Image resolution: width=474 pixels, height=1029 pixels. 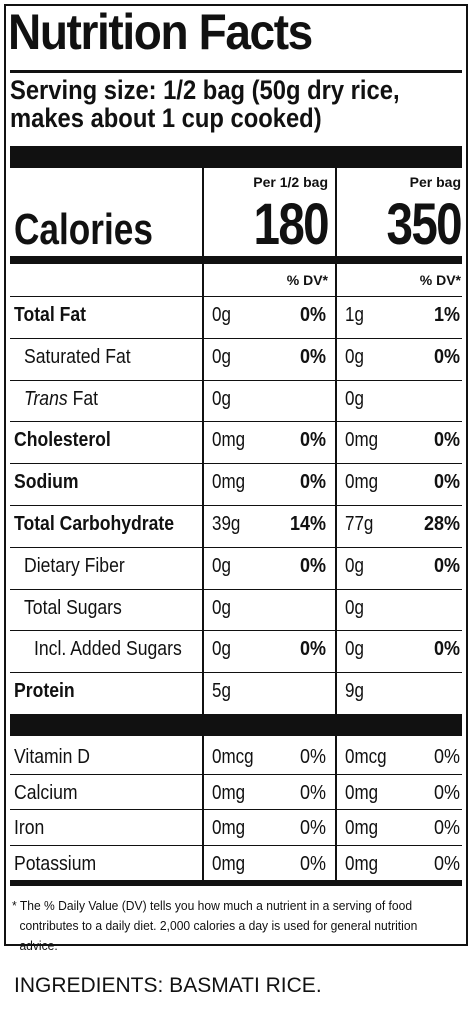 What do you see at coordinates (77, 356) in the screenshot?
I see `nutrient-name: Saturated Fat` at bounding box center [77, 356].